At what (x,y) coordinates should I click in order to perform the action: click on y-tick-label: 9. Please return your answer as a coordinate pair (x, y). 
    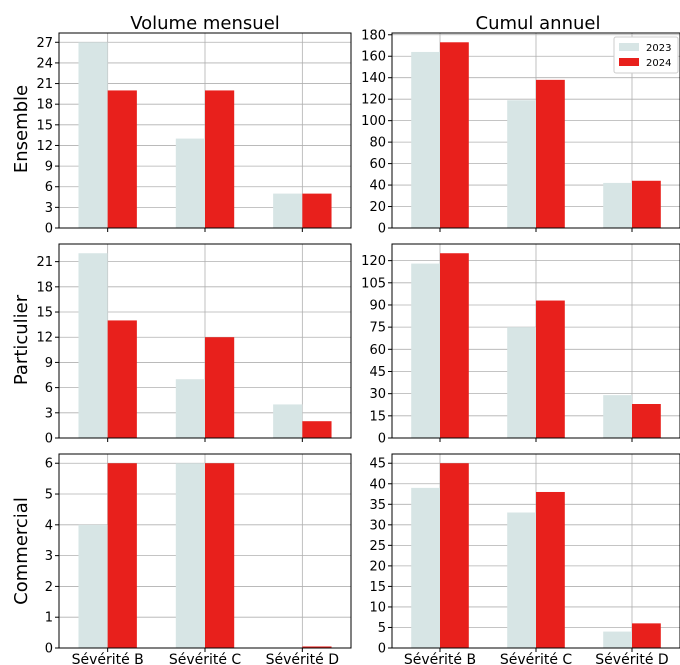
    Looking at the image, I should click on (49, 167).